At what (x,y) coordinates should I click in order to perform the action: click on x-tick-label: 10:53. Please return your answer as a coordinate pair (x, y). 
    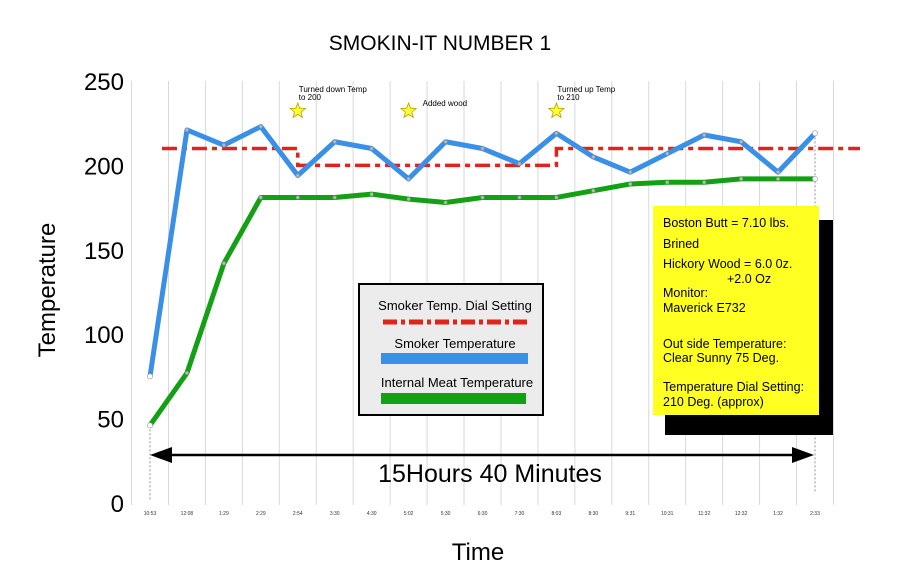
    Looking at the image, I should click on (150, 514).